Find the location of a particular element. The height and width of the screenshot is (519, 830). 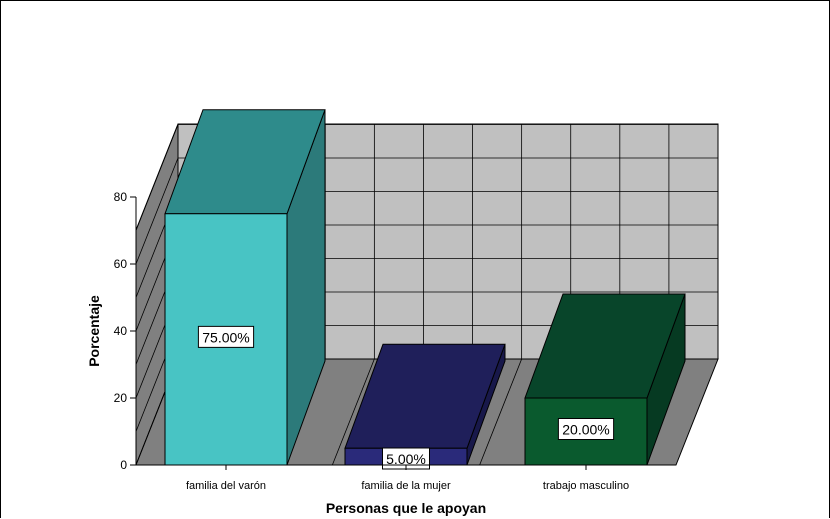

x-tick-label: familia de la mujer is located at coordinates (406, 486).